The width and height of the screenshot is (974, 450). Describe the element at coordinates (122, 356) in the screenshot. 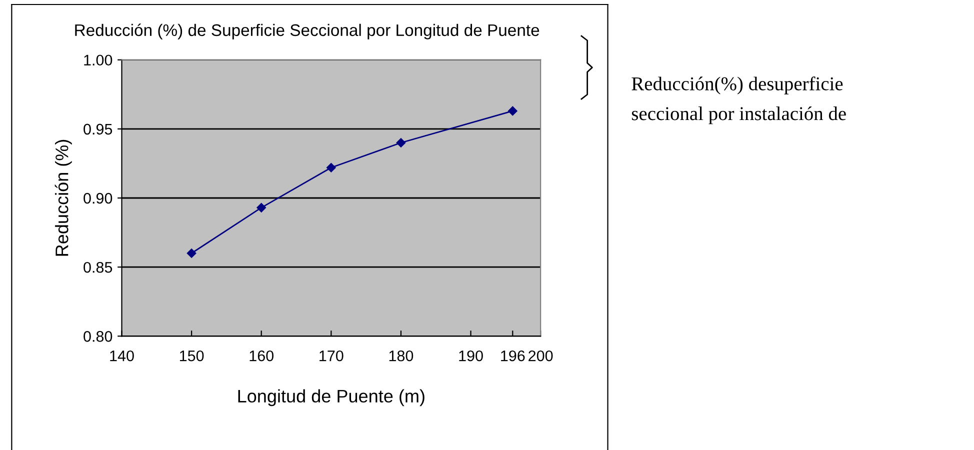

I see `x-tick-label: 140` at that location.